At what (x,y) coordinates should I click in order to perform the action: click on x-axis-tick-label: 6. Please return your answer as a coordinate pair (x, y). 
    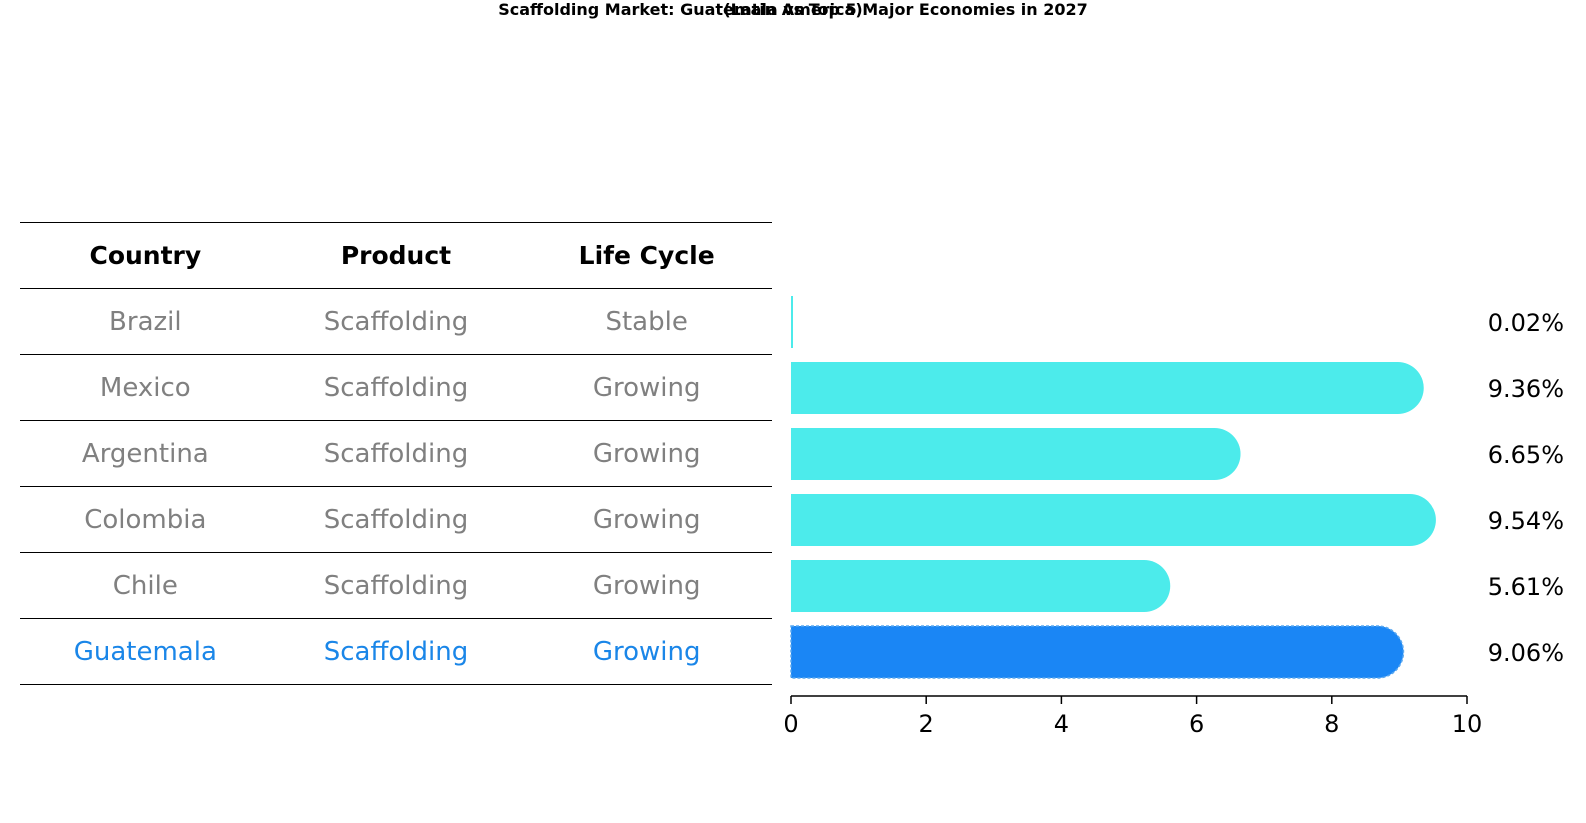
    Looking at the image, I should click on (1196, 724).